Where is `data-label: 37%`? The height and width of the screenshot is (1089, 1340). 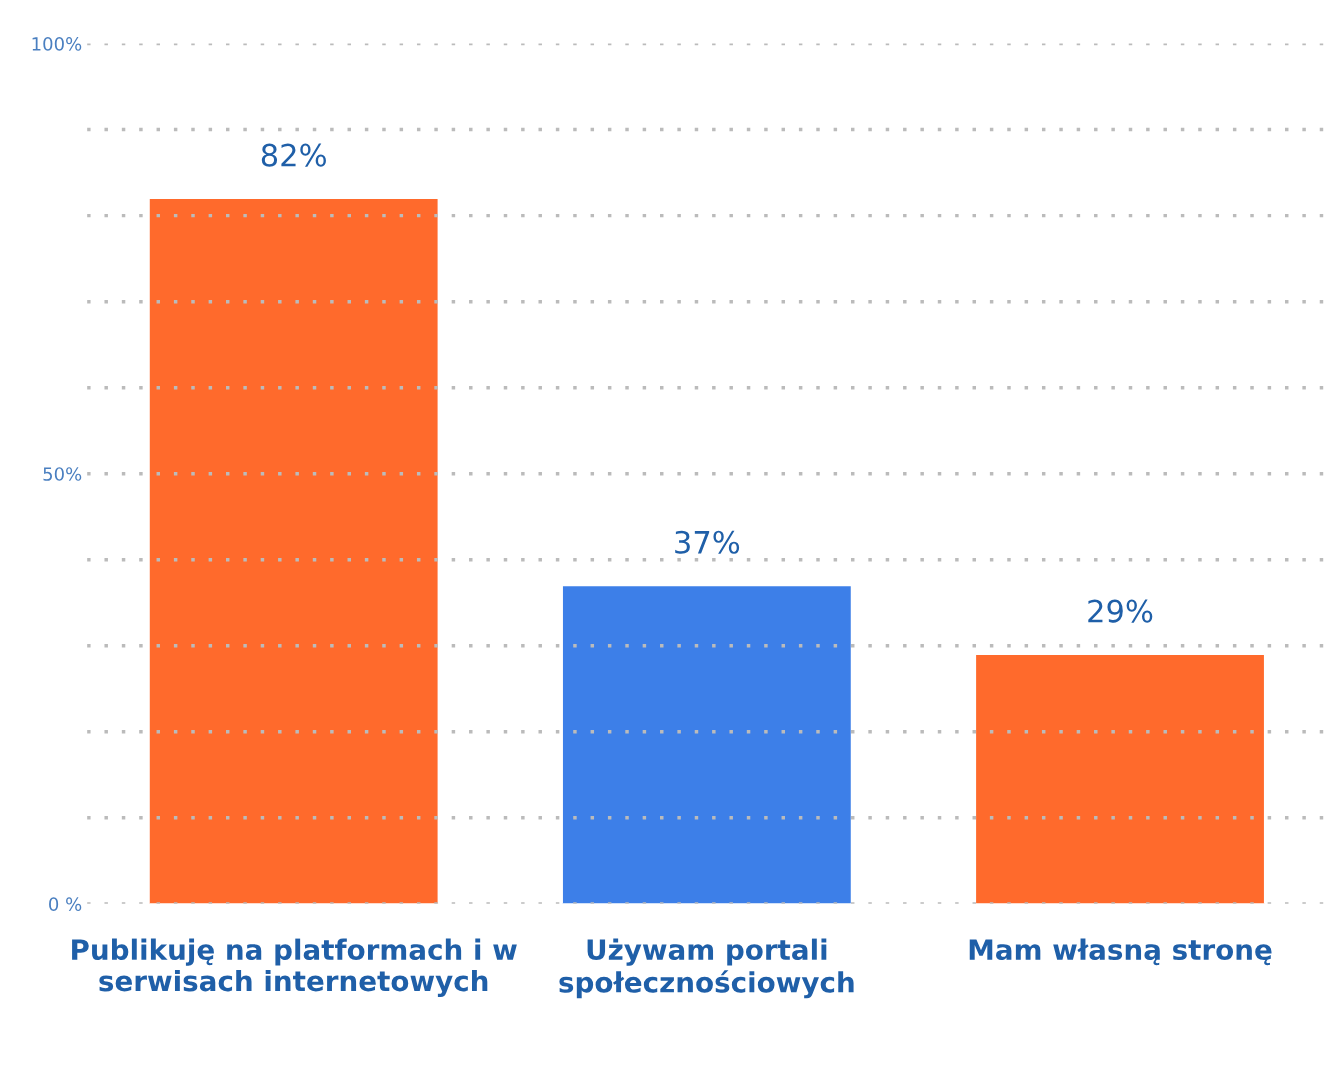 data-label: 37% is located at coordinates (707, 542).